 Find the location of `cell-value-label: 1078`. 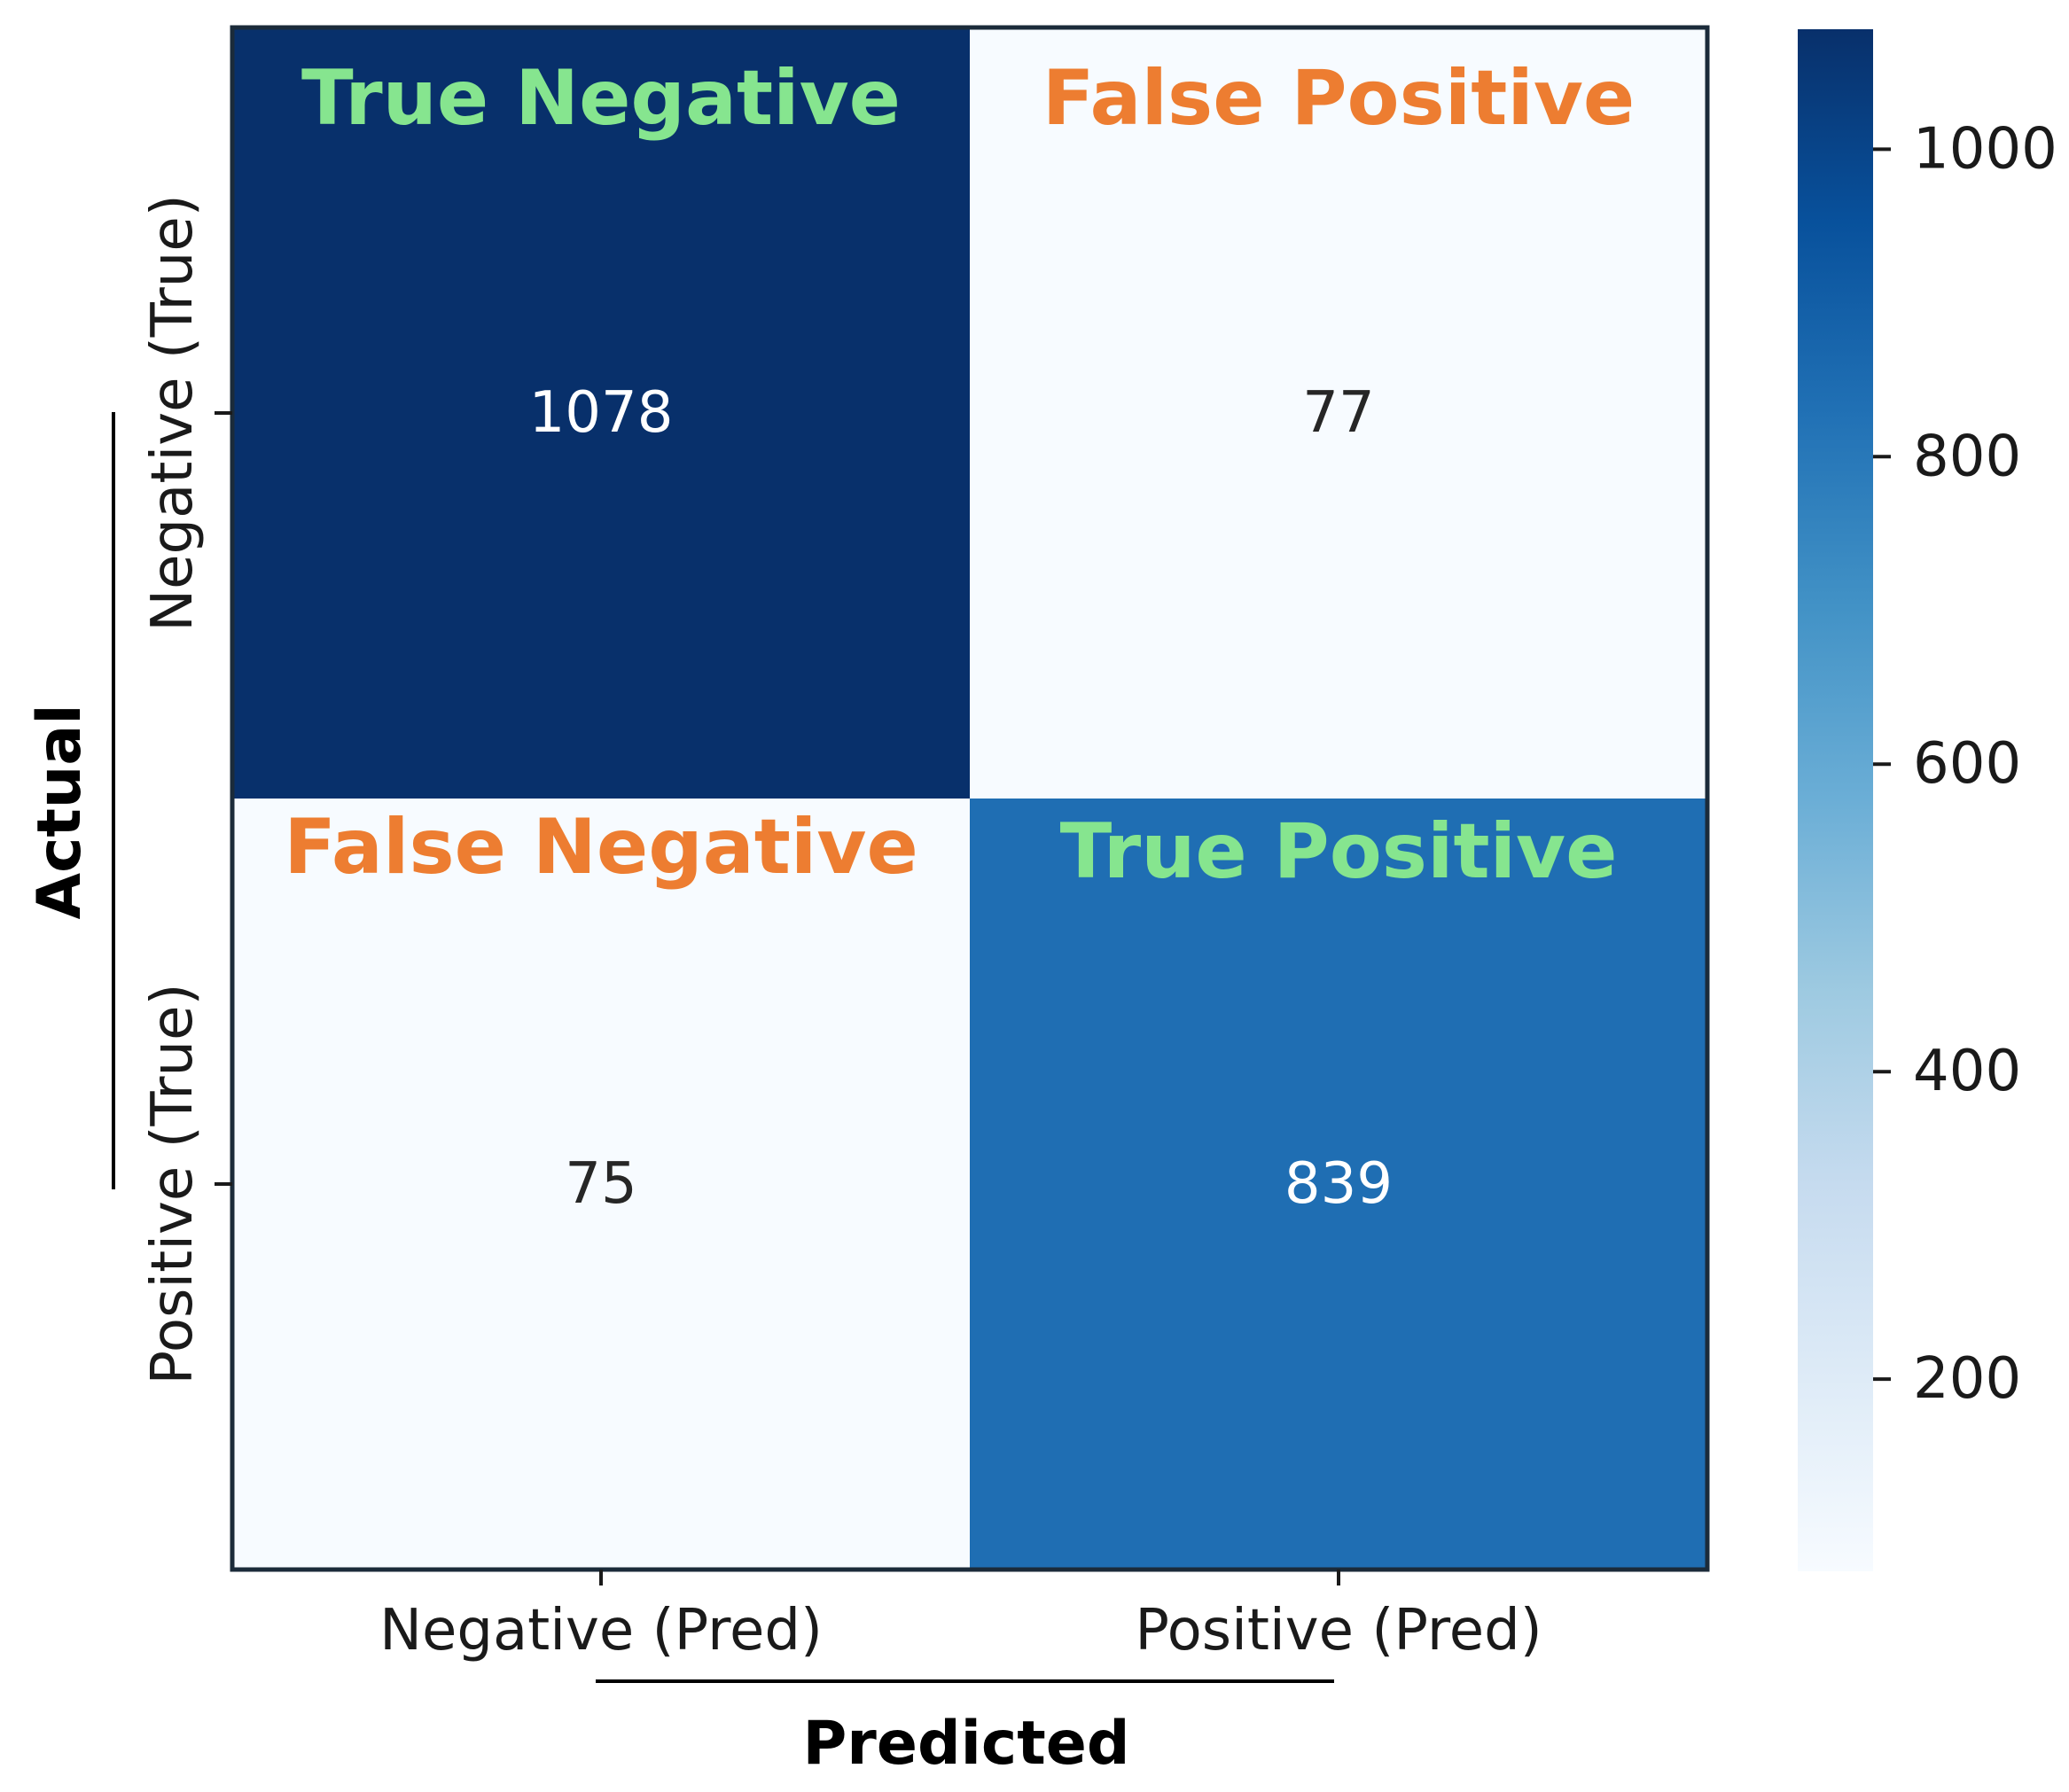

cell-value-label: 1078 is located at coordinates (601, 413).